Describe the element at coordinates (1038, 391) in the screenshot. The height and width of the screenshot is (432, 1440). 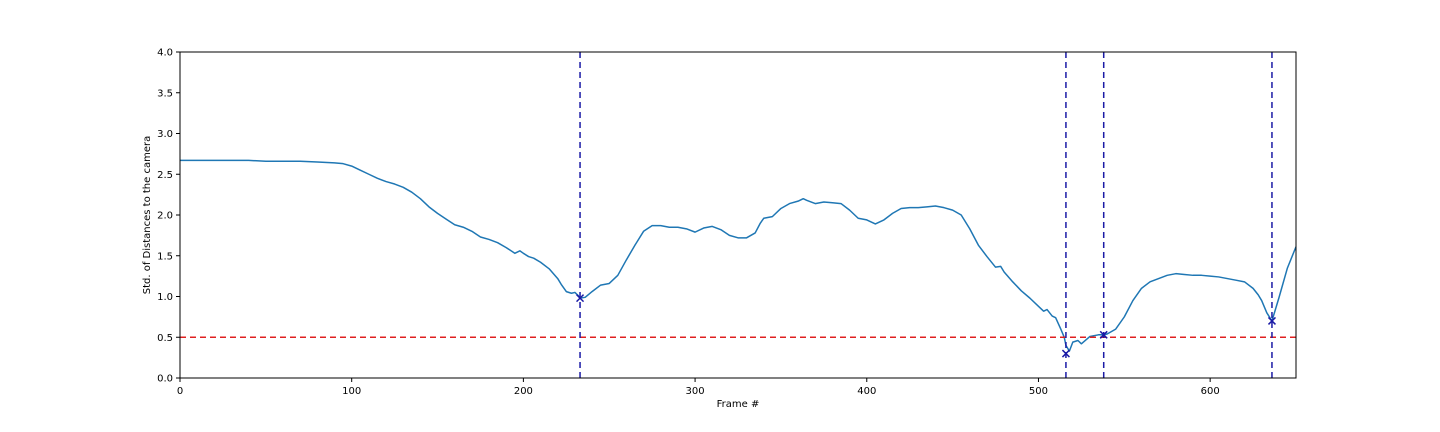
I see `x-tick-label: 500` at that location.